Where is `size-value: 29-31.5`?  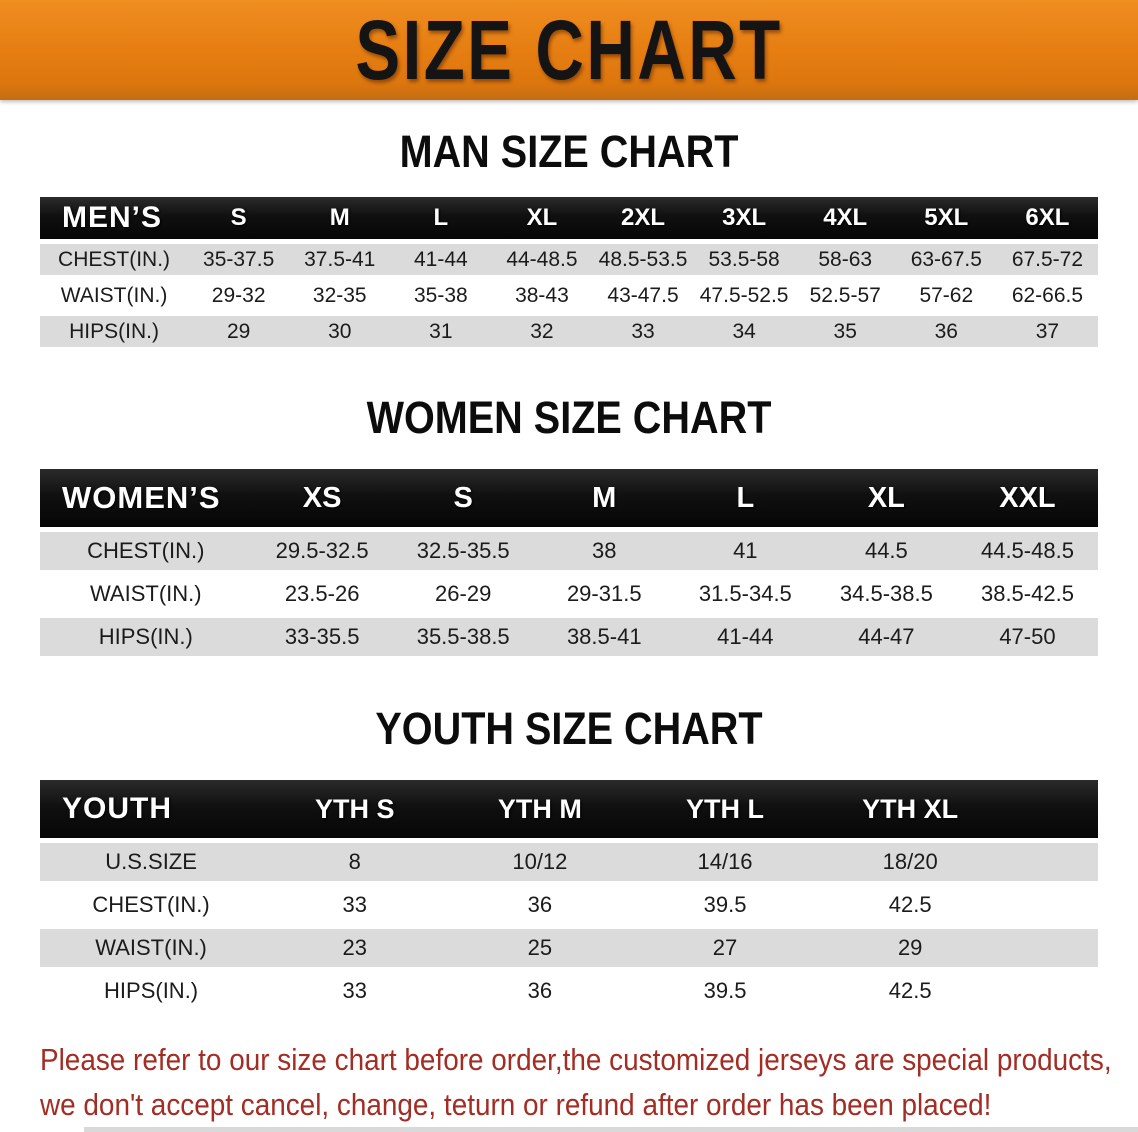
size-value: 29-31.5 is located at coordinates (604, 594).